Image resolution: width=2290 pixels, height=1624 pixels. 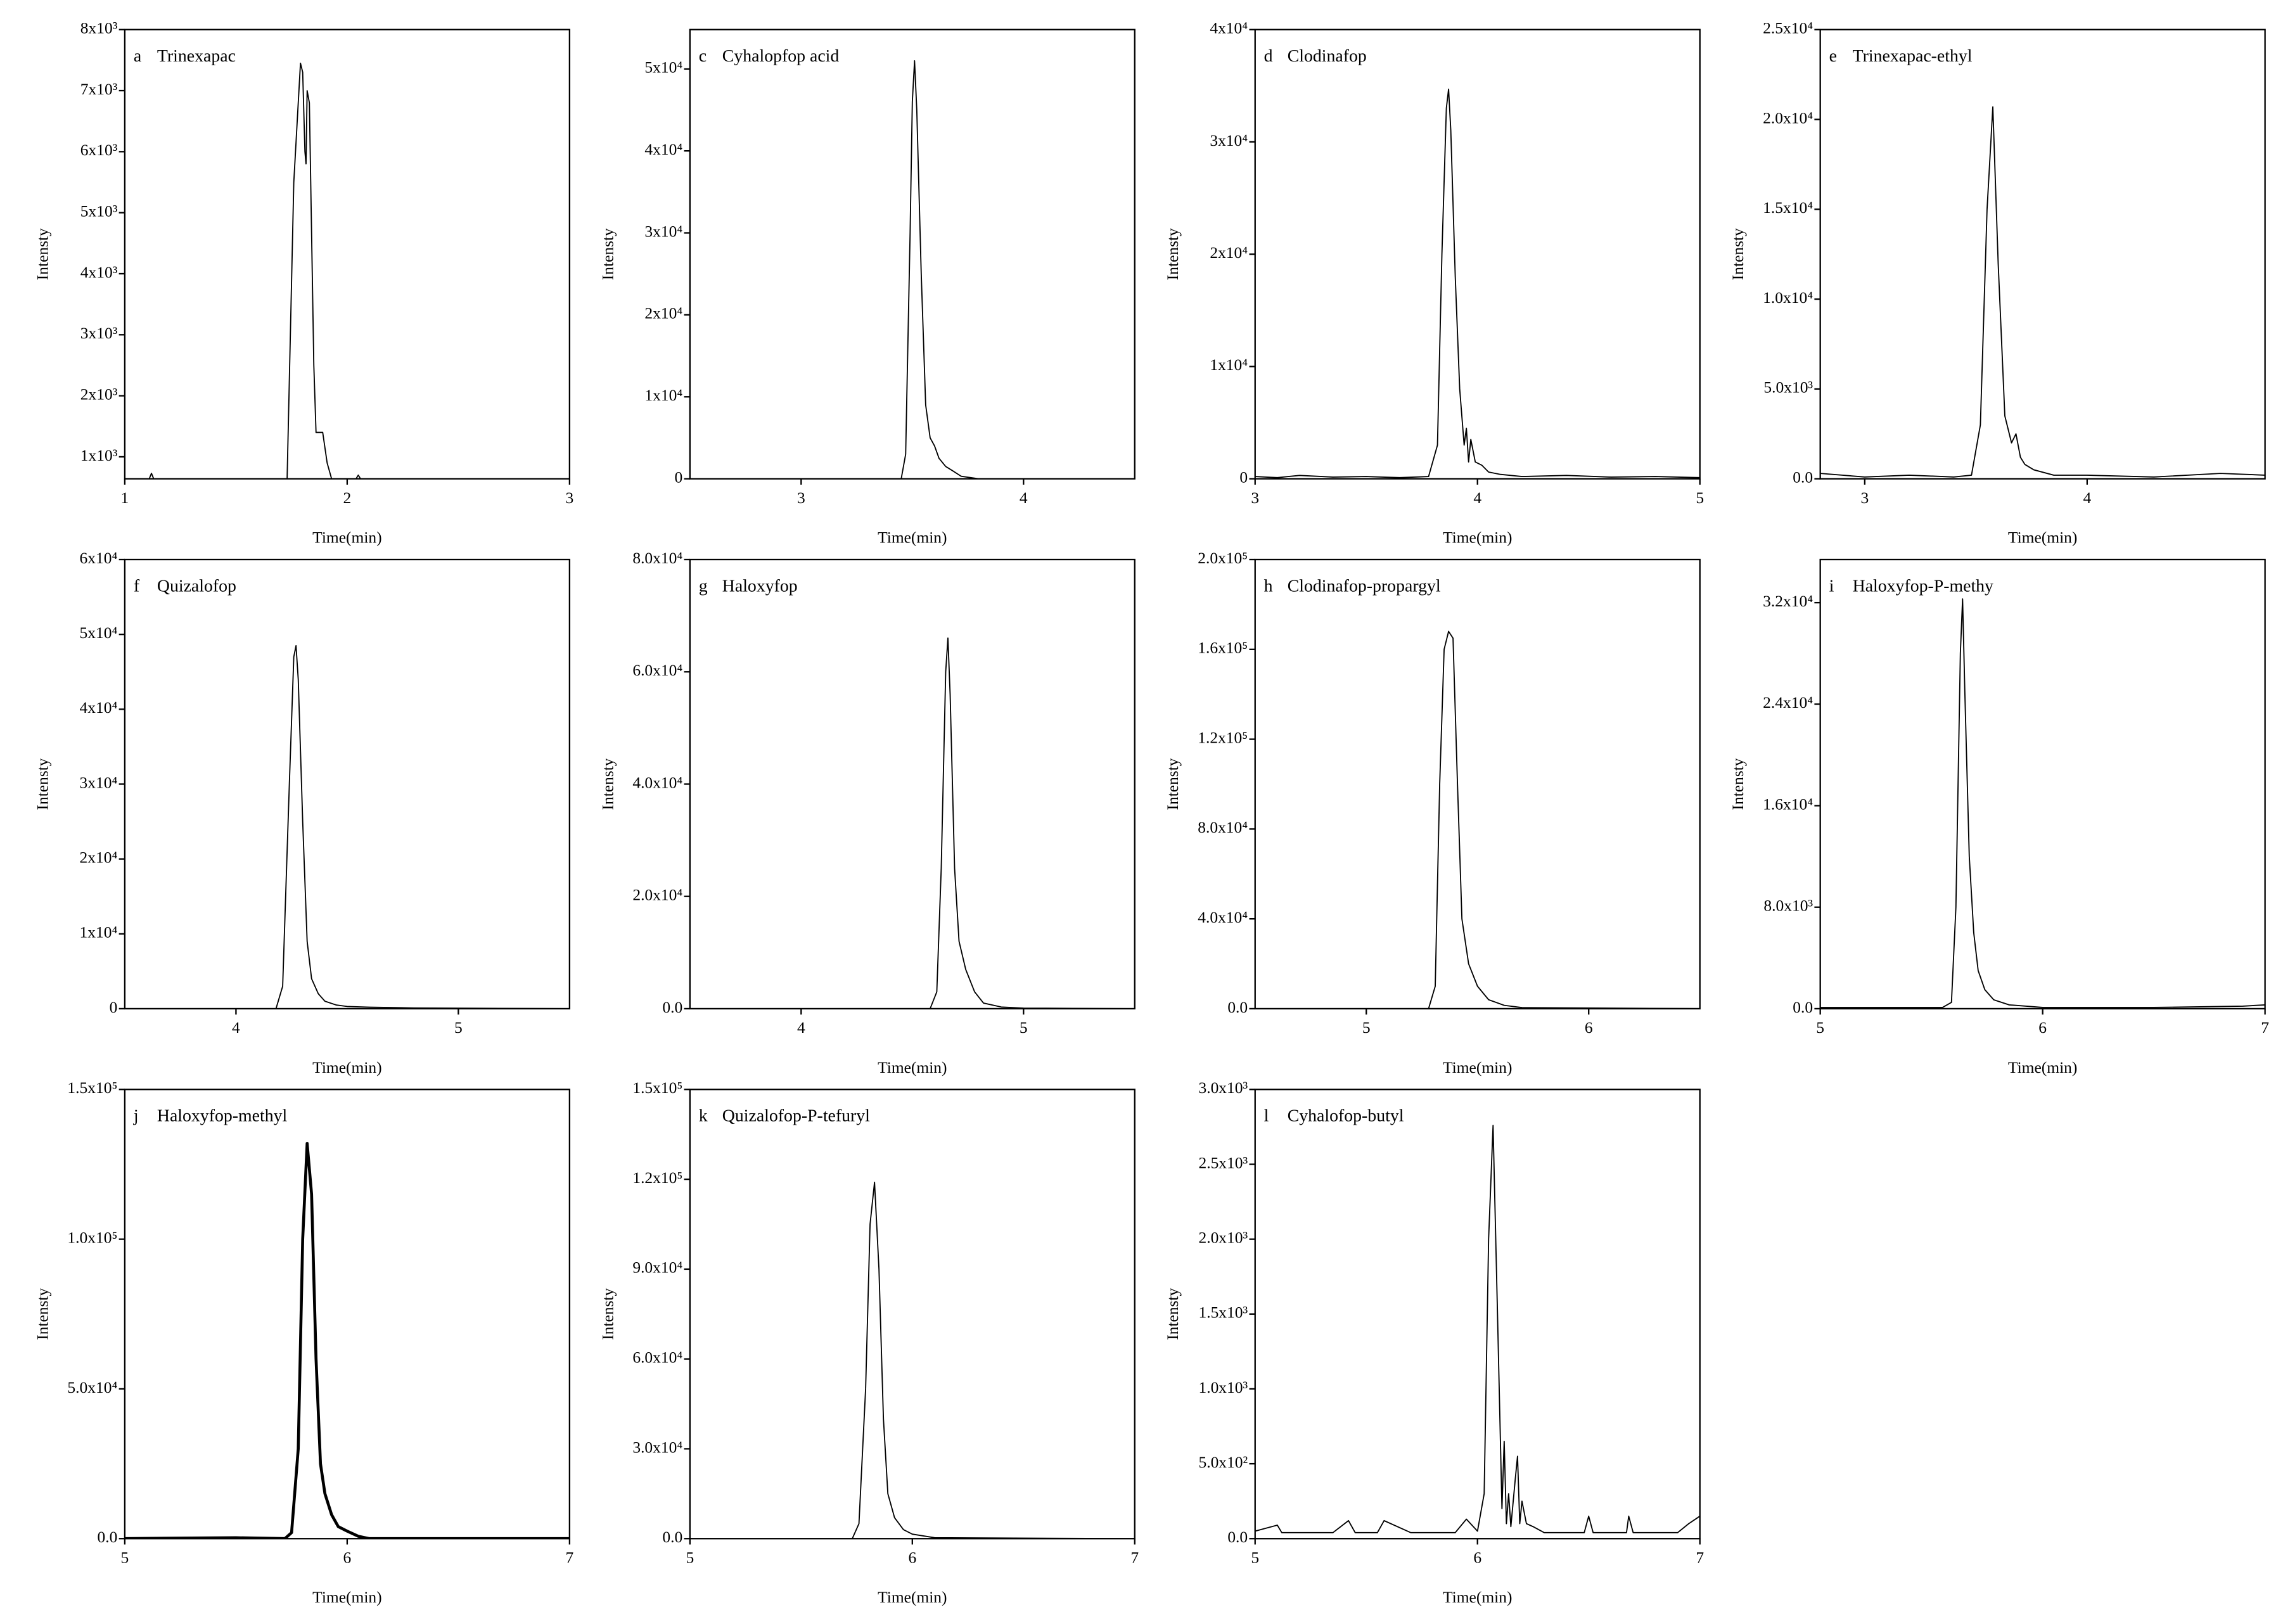 What do you see at coordinates (663, 231) in the screenshot?
I see `y-tick-label: 3x10⁴` at bounding box center [663, 231].